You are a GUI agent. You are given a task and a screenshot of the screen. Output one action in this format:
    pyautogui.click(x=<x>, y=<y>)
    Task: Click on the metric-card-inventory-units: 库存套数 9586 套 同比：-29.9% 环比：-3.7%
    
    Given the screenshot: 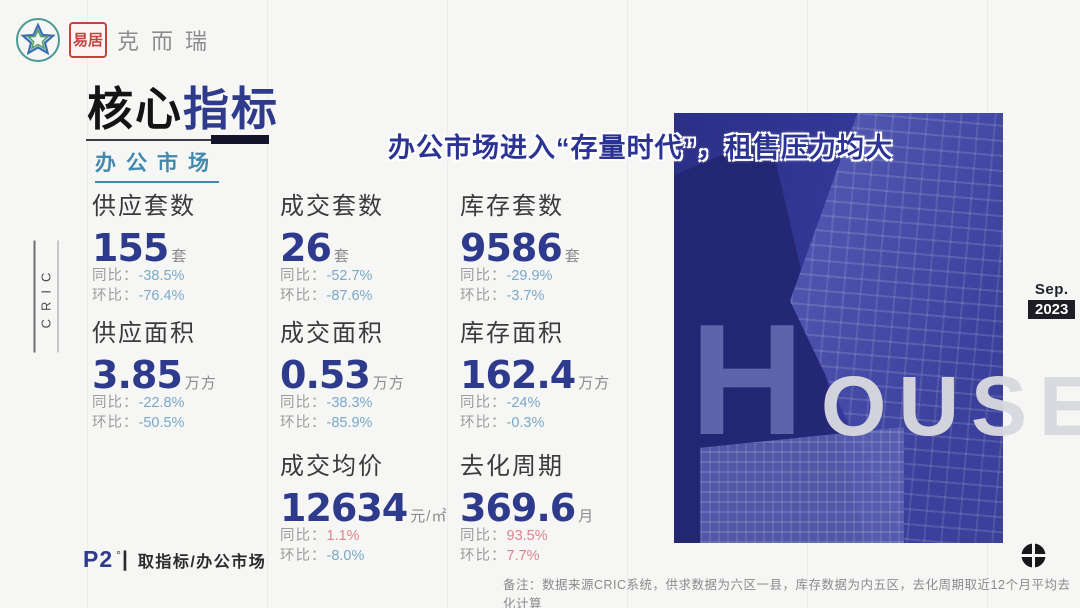 What is the action you would take?
    pyautogui.click(x=550, y=245)
    